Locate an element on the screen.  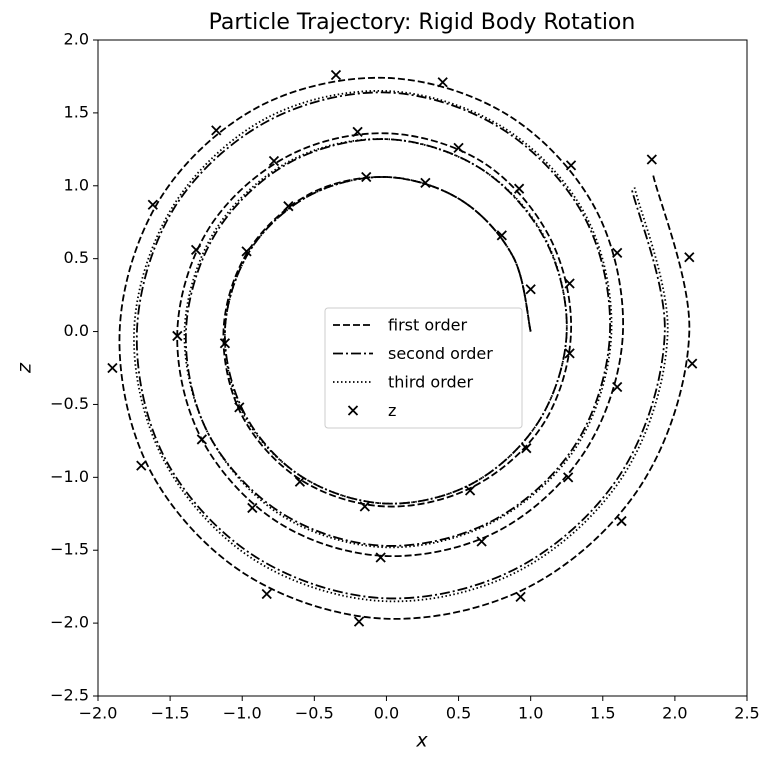
legend-box is located at coordinates (423, 368).